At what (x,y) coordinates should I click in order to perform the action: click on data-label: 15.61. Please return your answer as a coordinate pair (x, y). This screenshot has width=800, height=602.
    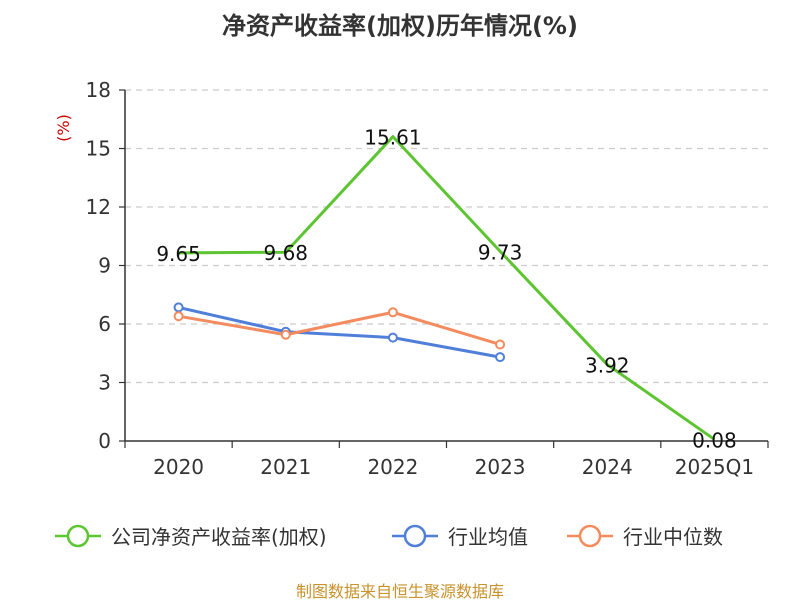
    Looking at the image, I should click on (392, 138).